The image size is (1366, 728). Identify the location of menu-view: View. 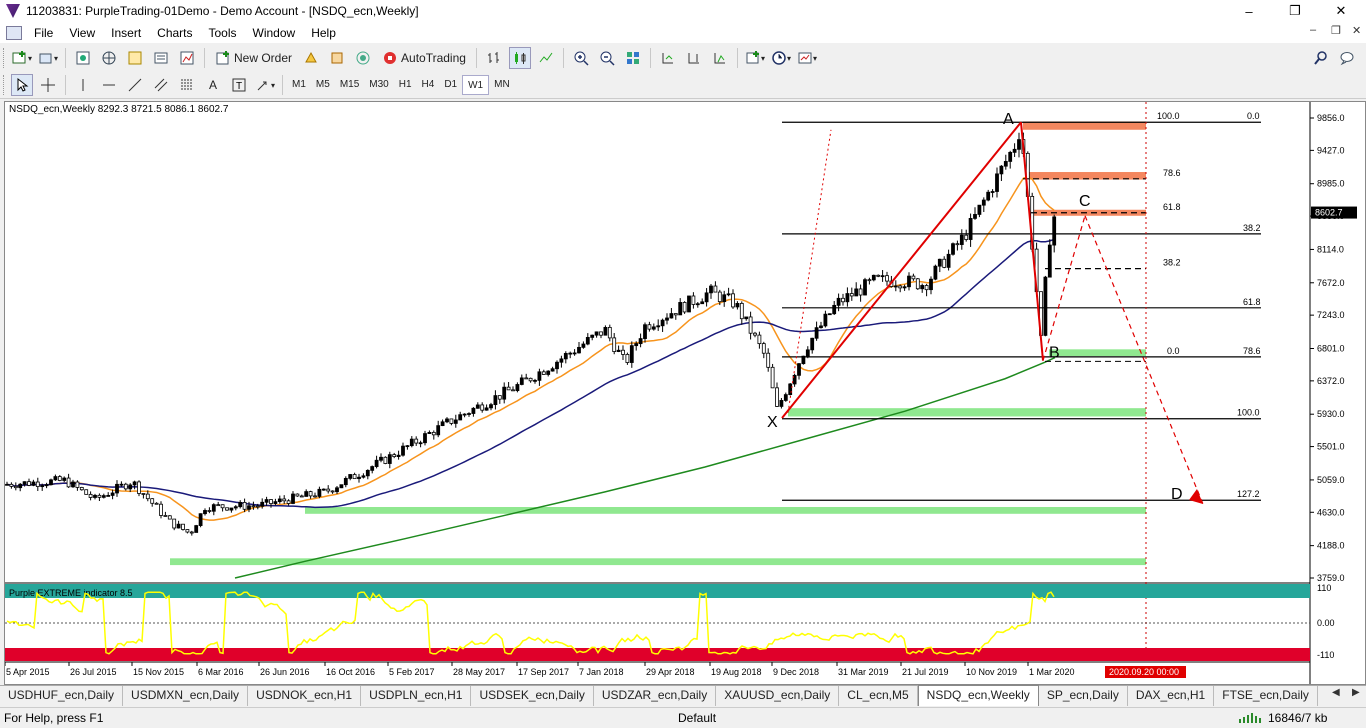
(82, 32).